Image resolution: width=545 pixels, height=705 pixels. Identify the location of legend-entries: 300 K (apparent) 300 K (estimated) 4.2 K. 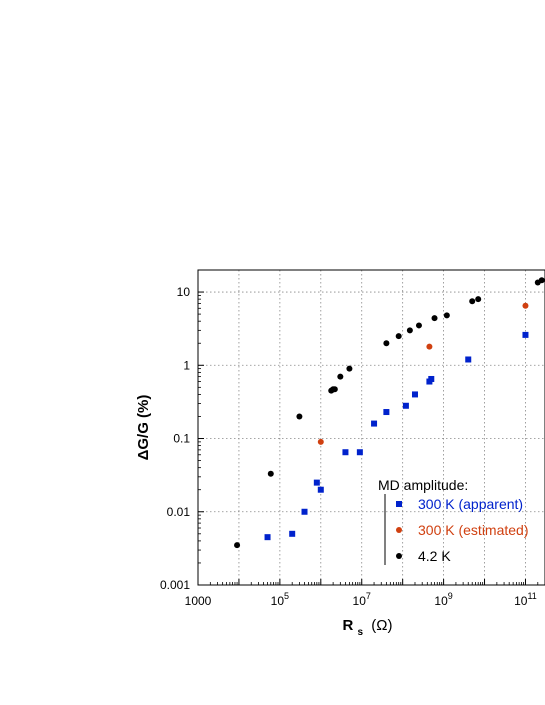
(462, 530).